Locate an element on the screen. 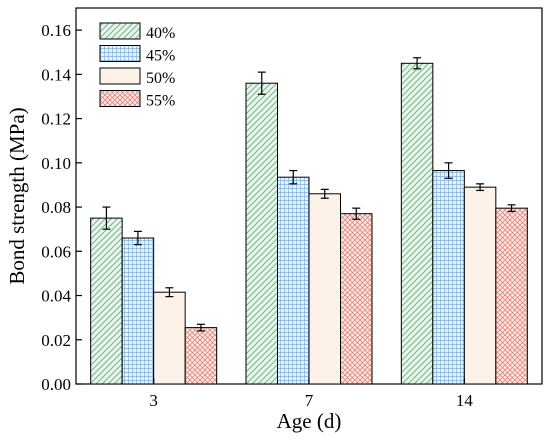 This screenshot has height=444, width=550. y-tick-label: 0.12 is located at coordinates (56, 119).